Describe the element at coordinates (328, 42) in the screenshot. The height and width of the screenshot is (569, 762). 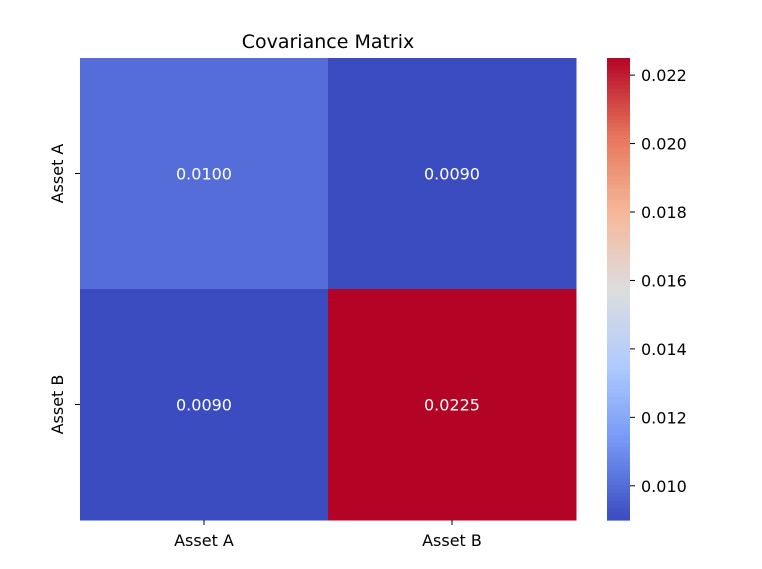
I see `chart-title: Covariance Matrix` at that location.